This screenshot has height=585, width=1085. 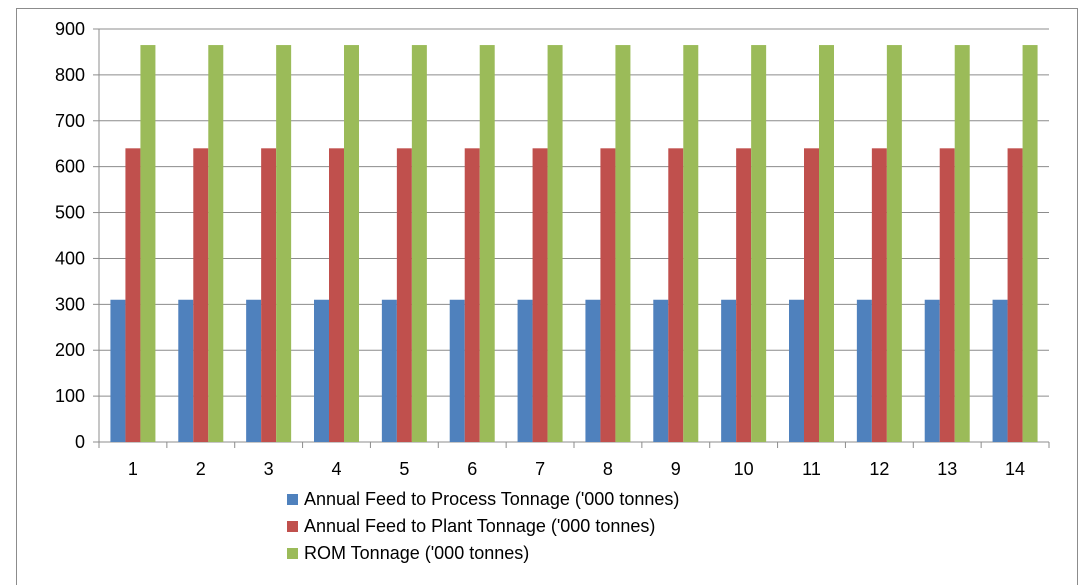 What do you see at coordinates (947, 469) in the screenshot?
I see `x-tick-label: 13` at bounding box center [947, 469].